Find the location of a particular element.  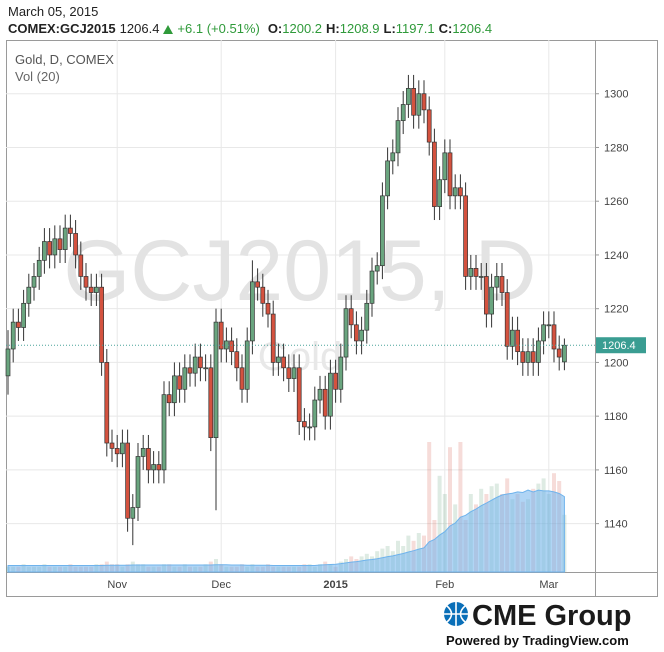

legend-title: Gold, D, COMEX is located at coordinates (64, 59).